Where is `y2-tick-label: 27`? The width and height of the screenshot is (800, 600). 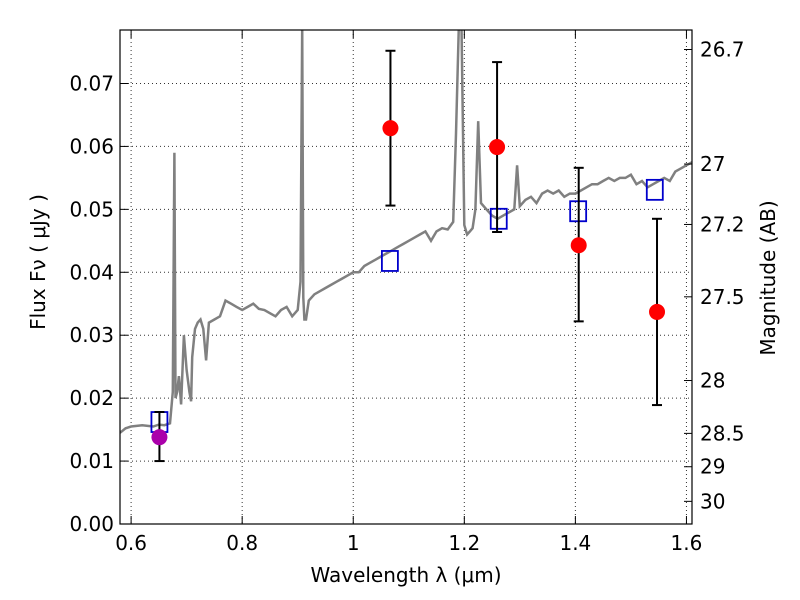
y2-tick-label: 27 is located at coordinates (712, 164).